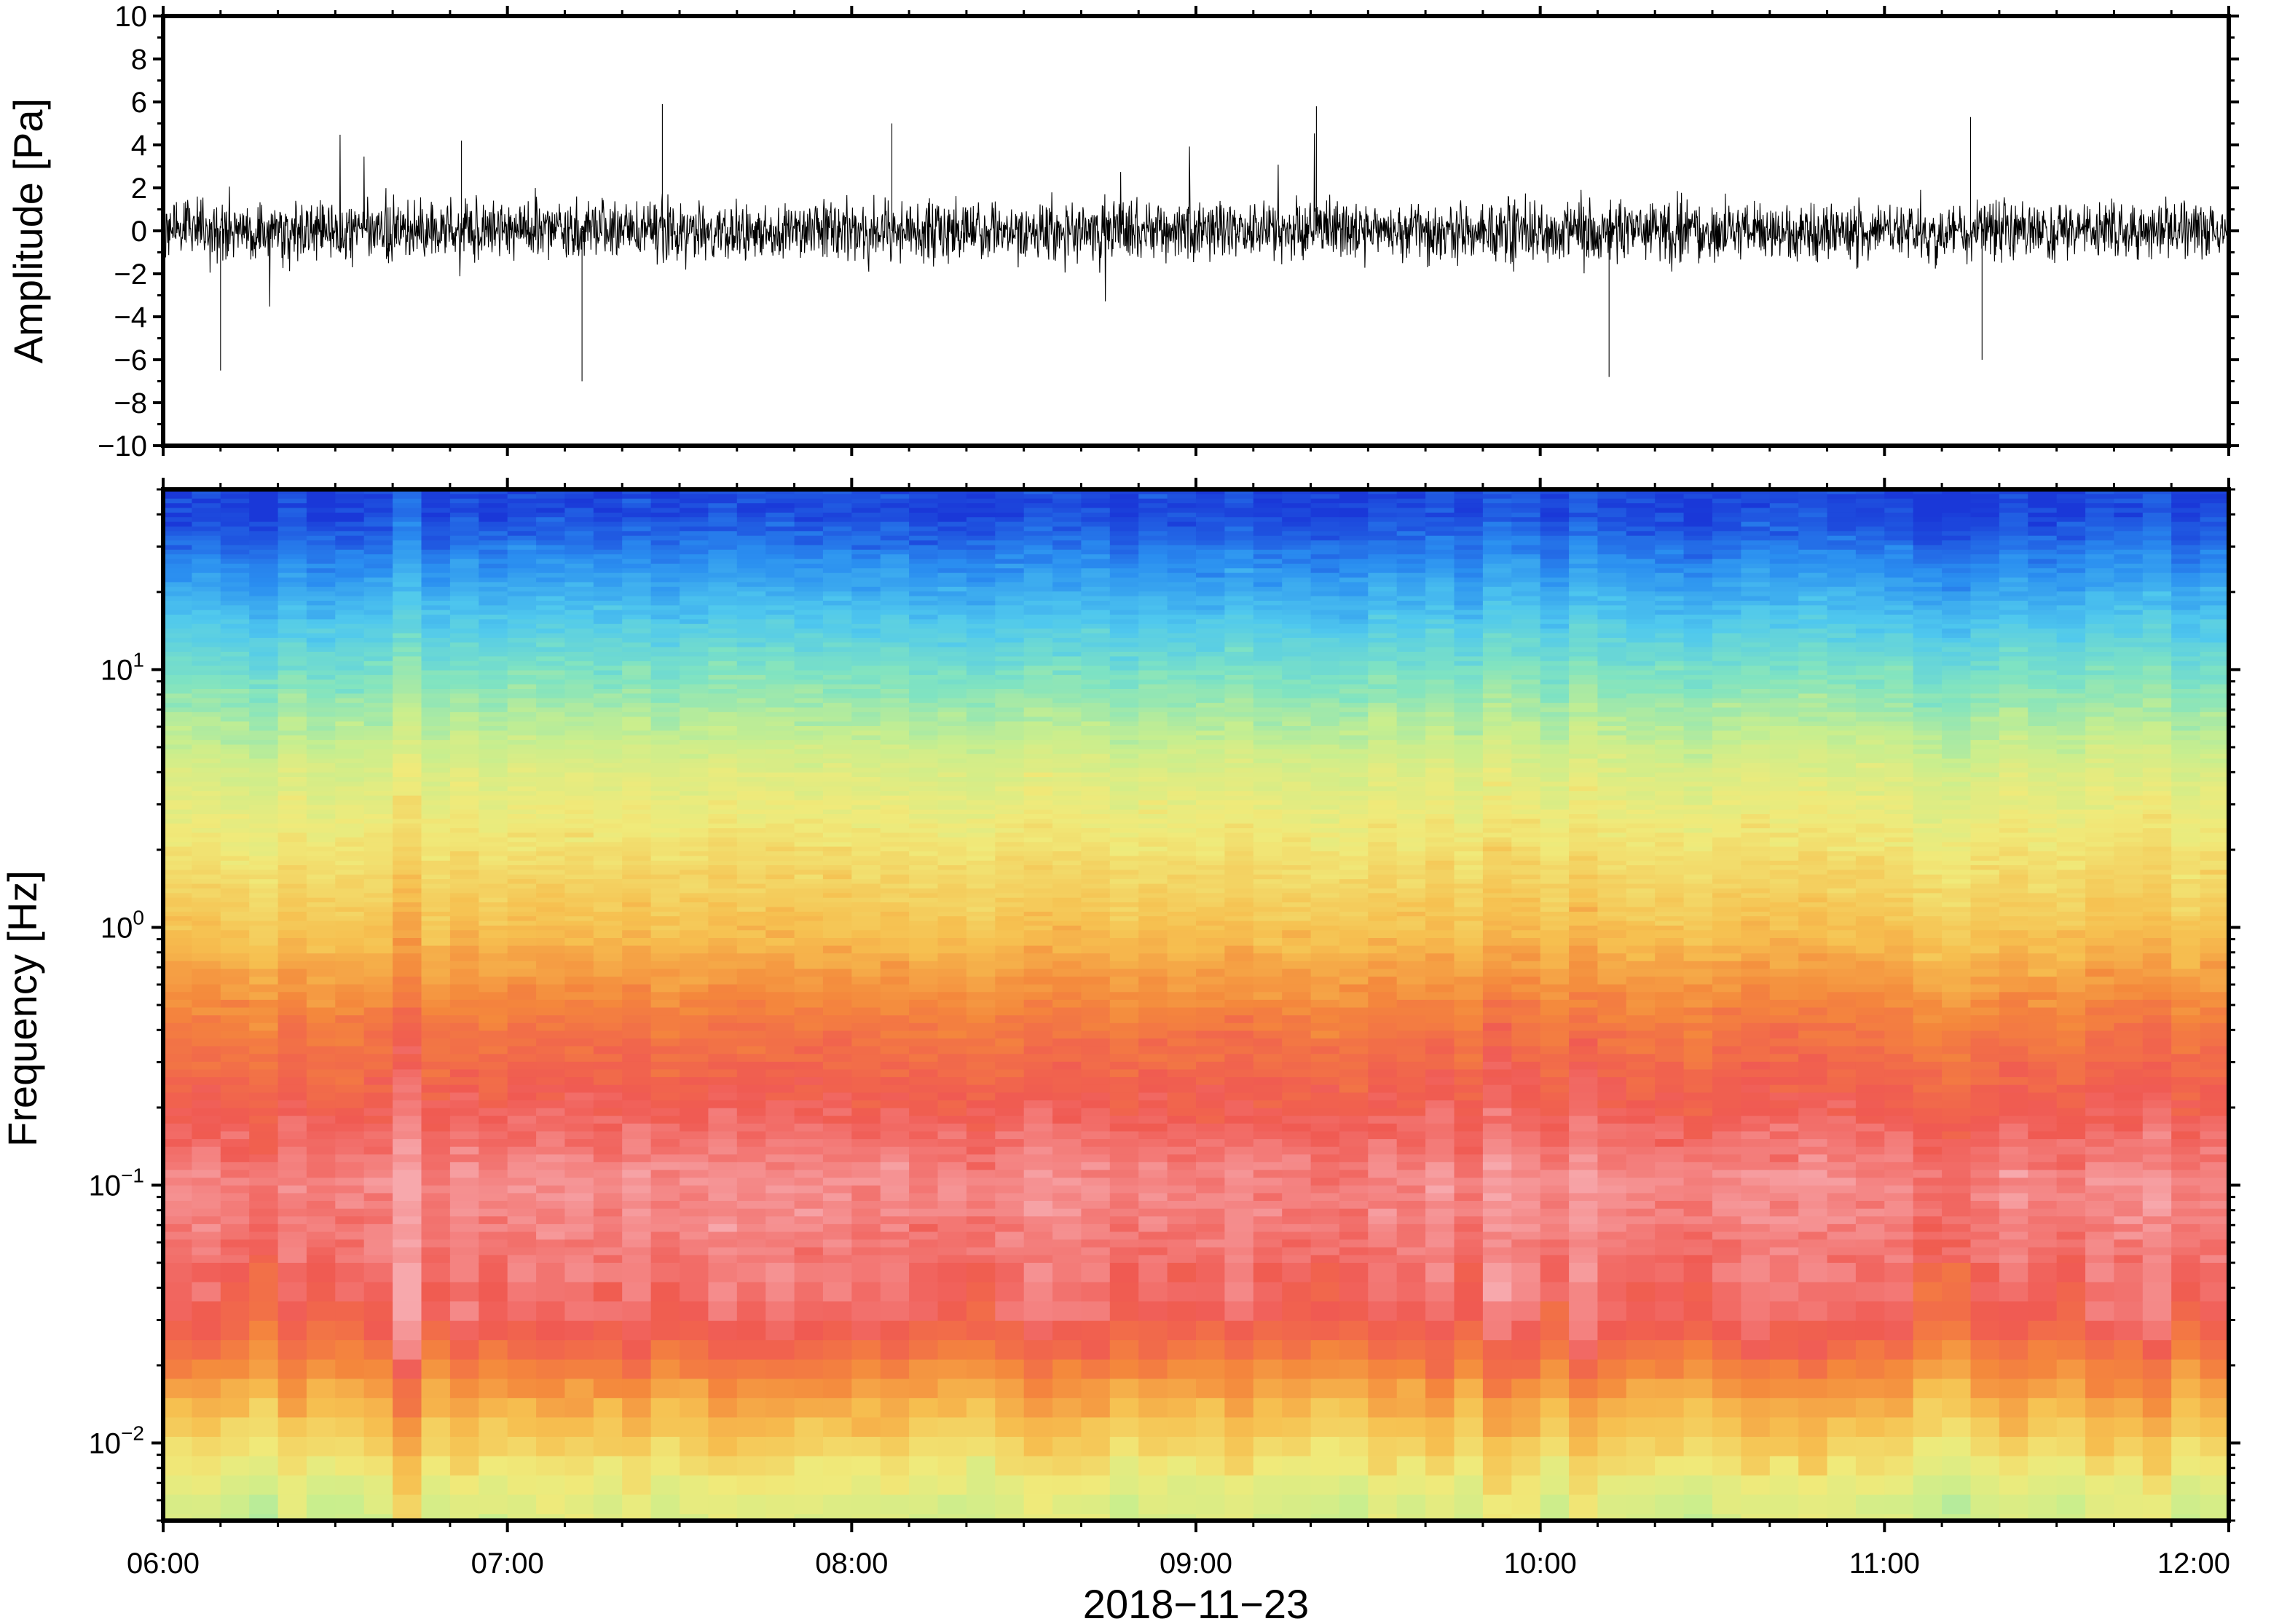  Describe the element at coordinates (139, 103) in the screenshot. I see `y-tick-label: 6` at that location.